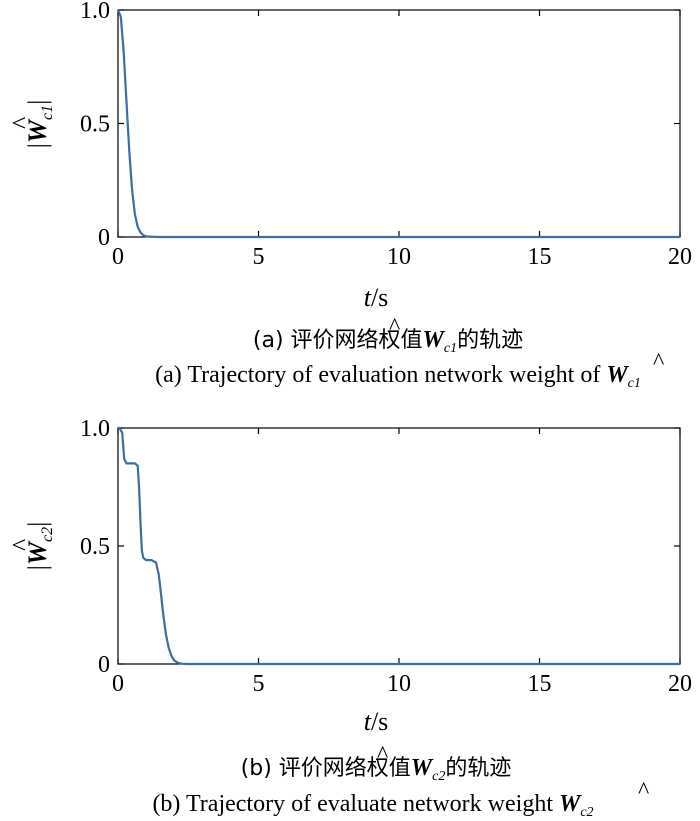 The width and height of the screenshot is (700, 821). I want to click on ylabel-a: |Wc1|, so click(39, 124).